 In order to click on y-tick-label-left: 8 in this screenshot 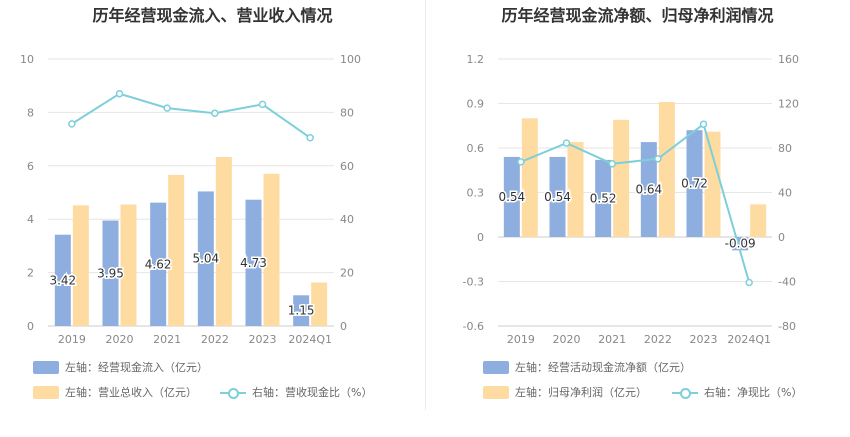, I will do `click(30, 112)`.